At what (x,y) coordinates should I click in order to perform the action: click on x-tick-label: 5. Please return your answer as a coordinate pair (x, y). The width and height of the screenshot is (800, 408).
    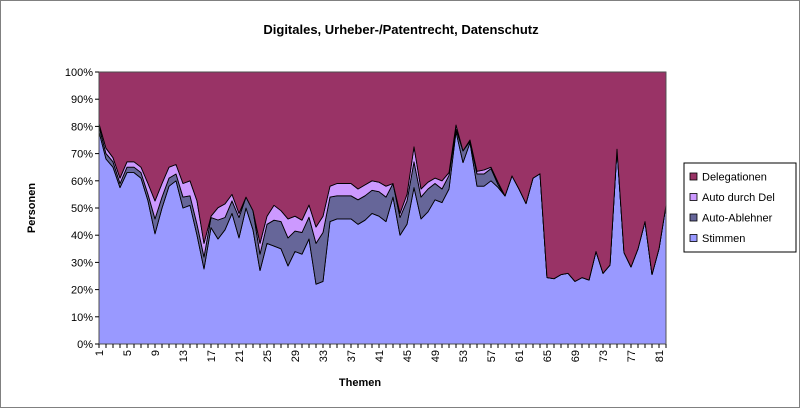
    Looking at the image, I should click on (128, 353).